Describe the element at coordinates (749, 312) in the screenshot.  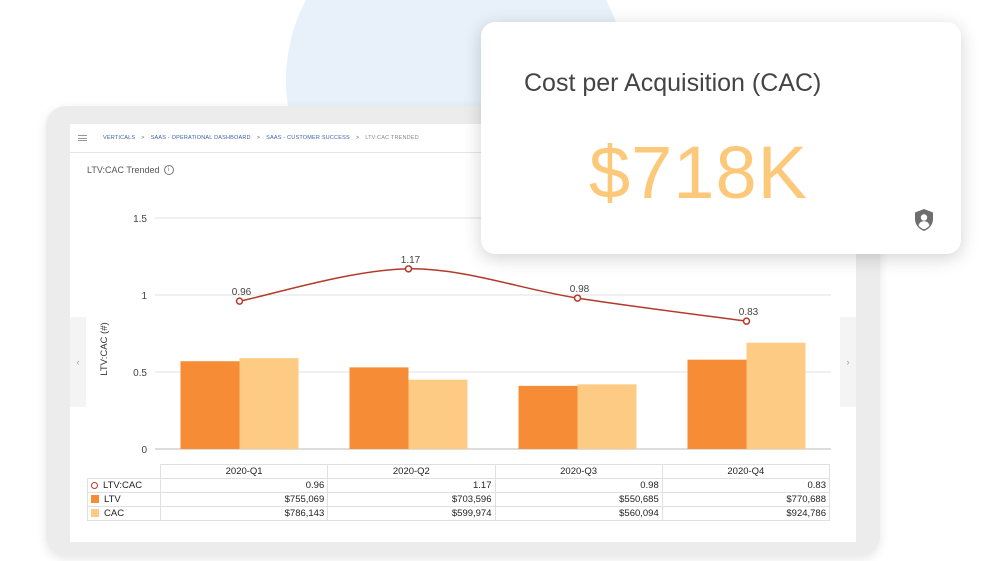
I see `data-label: 0.83` at that location.